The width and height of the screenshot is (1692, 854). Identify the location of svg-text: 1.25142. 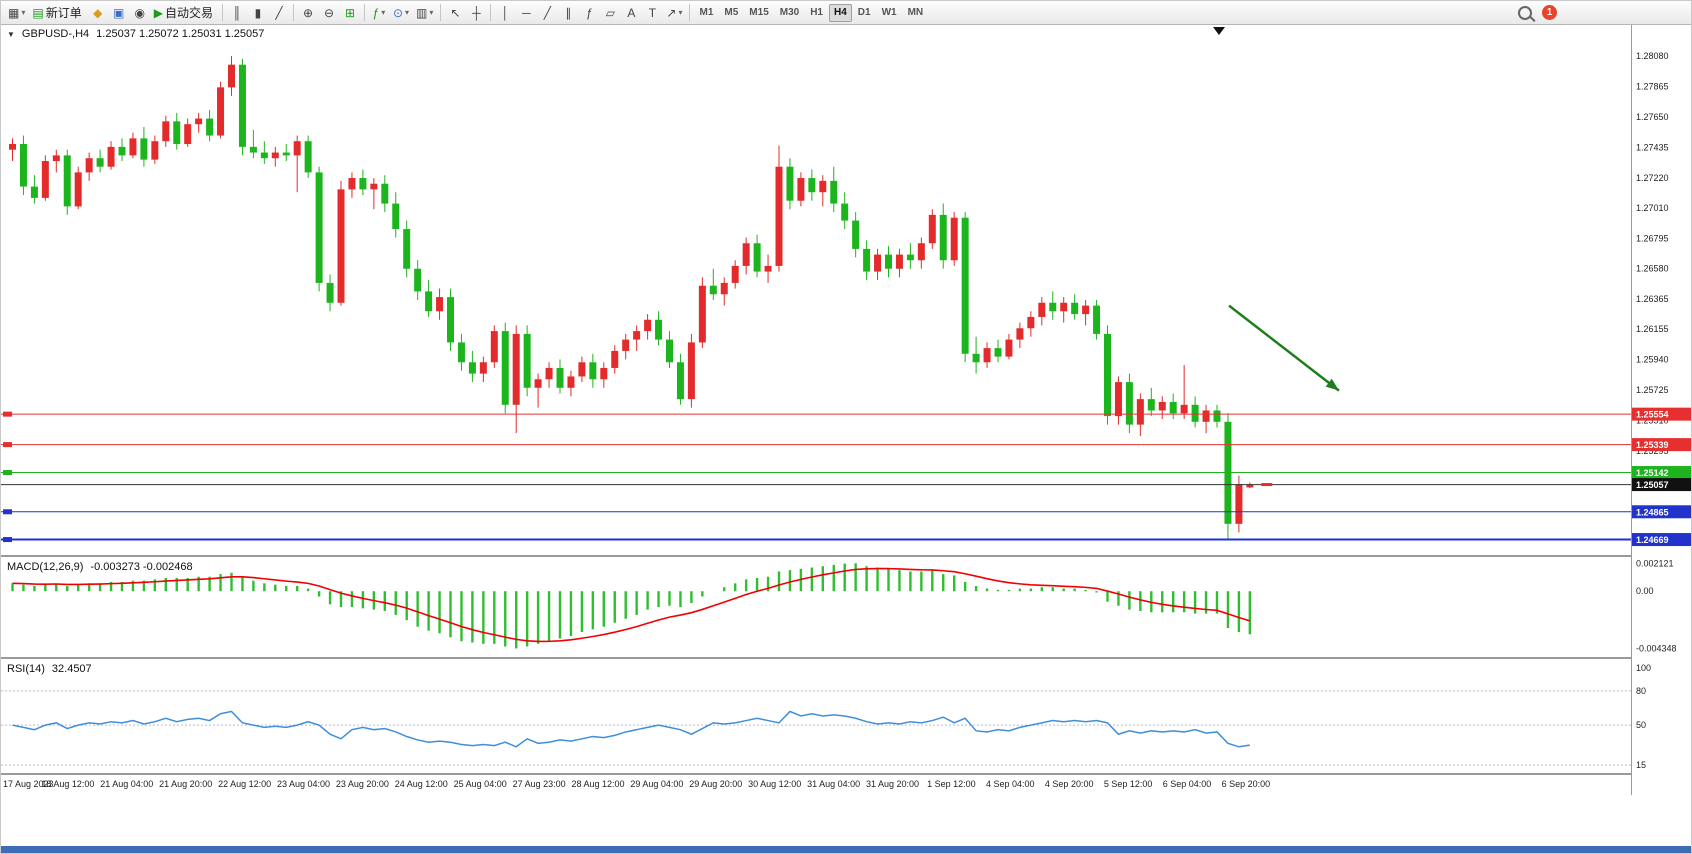
(1652, 473).